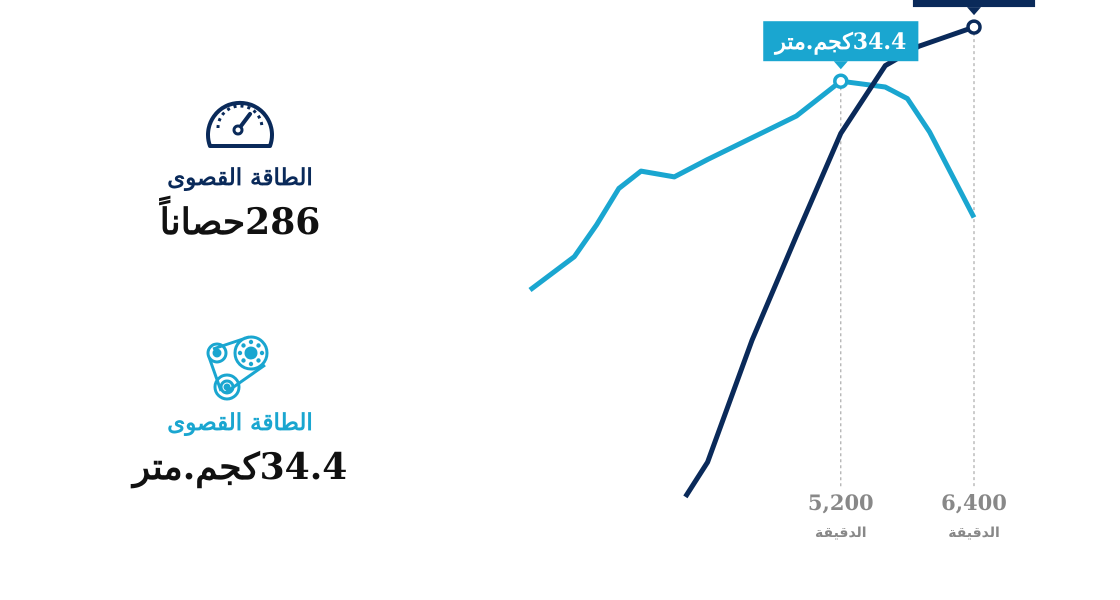 The width and height of the screenshot is (1120, 600). Describe the element at coordinates (240, 177) in the screenshot. I see `max-power-label: الطاقة القصوى` at that location.